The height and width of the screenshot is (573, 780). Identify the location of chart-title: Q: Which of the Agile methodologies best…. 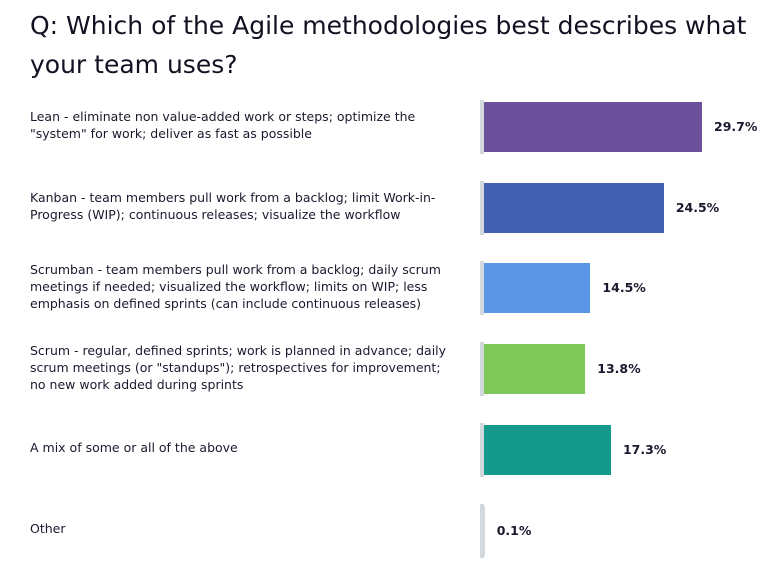
(388, 45).